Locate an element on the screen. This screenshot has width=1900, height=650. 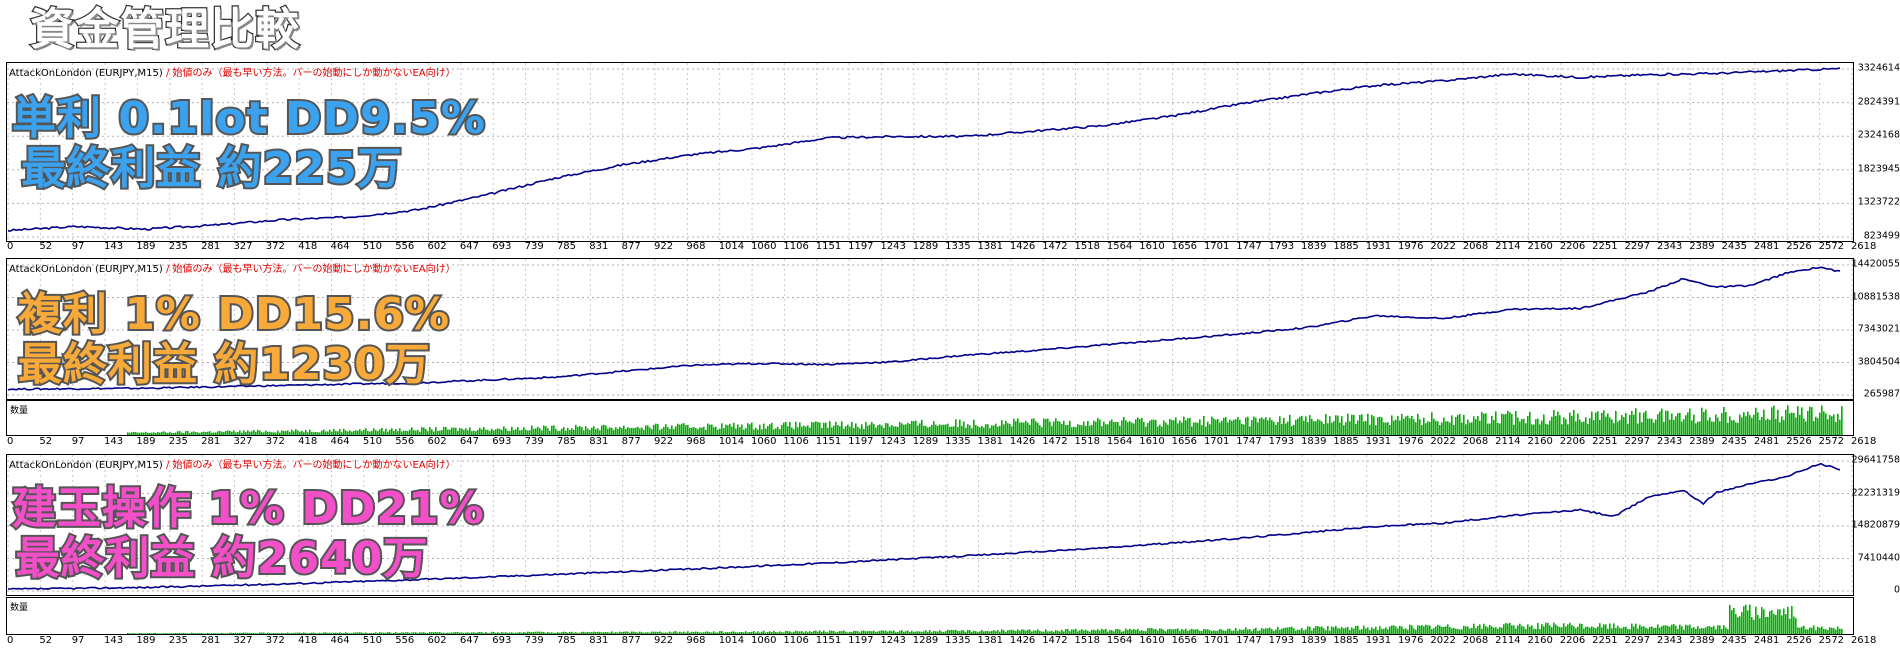
x-tick-label: 1151 is located at coordinates (828, 441).